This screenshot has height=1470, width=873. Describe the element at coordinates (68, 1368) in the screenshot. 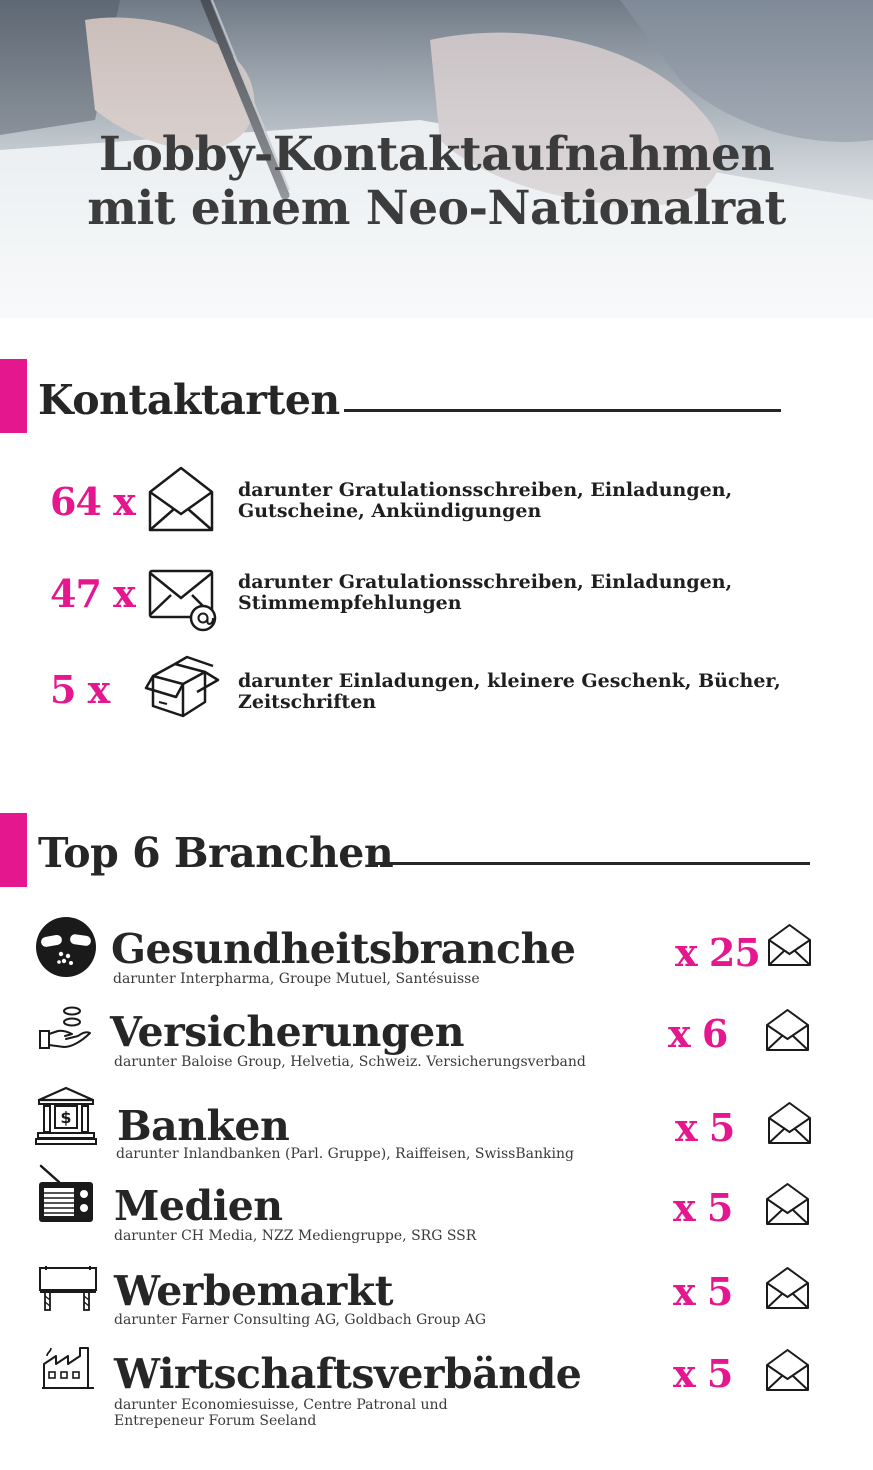

I see `factory-icon` at that location.